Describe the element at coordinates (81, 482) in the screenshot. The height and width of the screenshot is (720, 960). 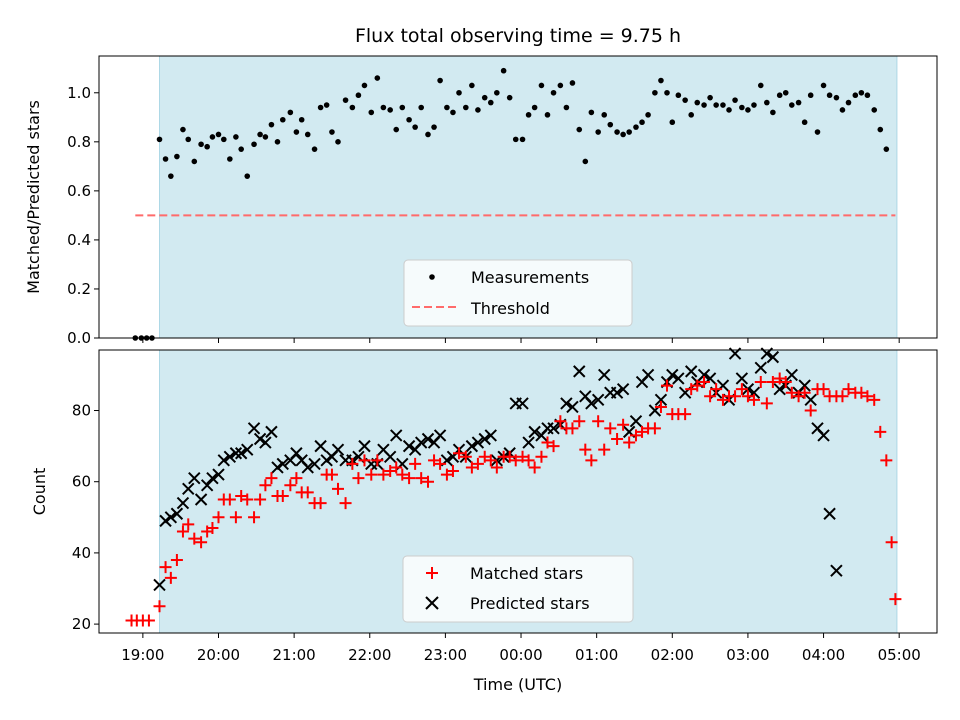
I see `bottom-y-tick-label: 60` at that location.